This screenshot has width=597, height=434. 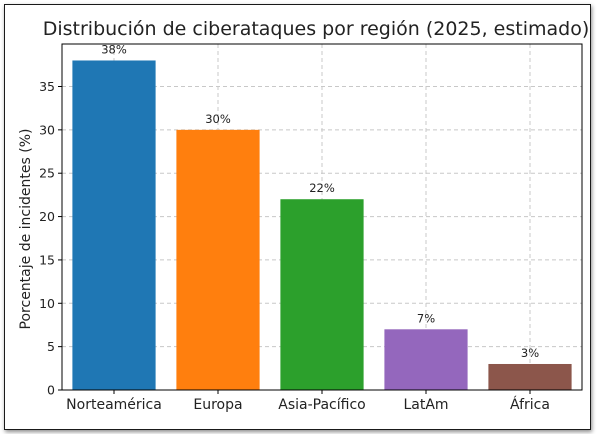 I want to click on y-tick-label: 30, so click(x=47, y=129).